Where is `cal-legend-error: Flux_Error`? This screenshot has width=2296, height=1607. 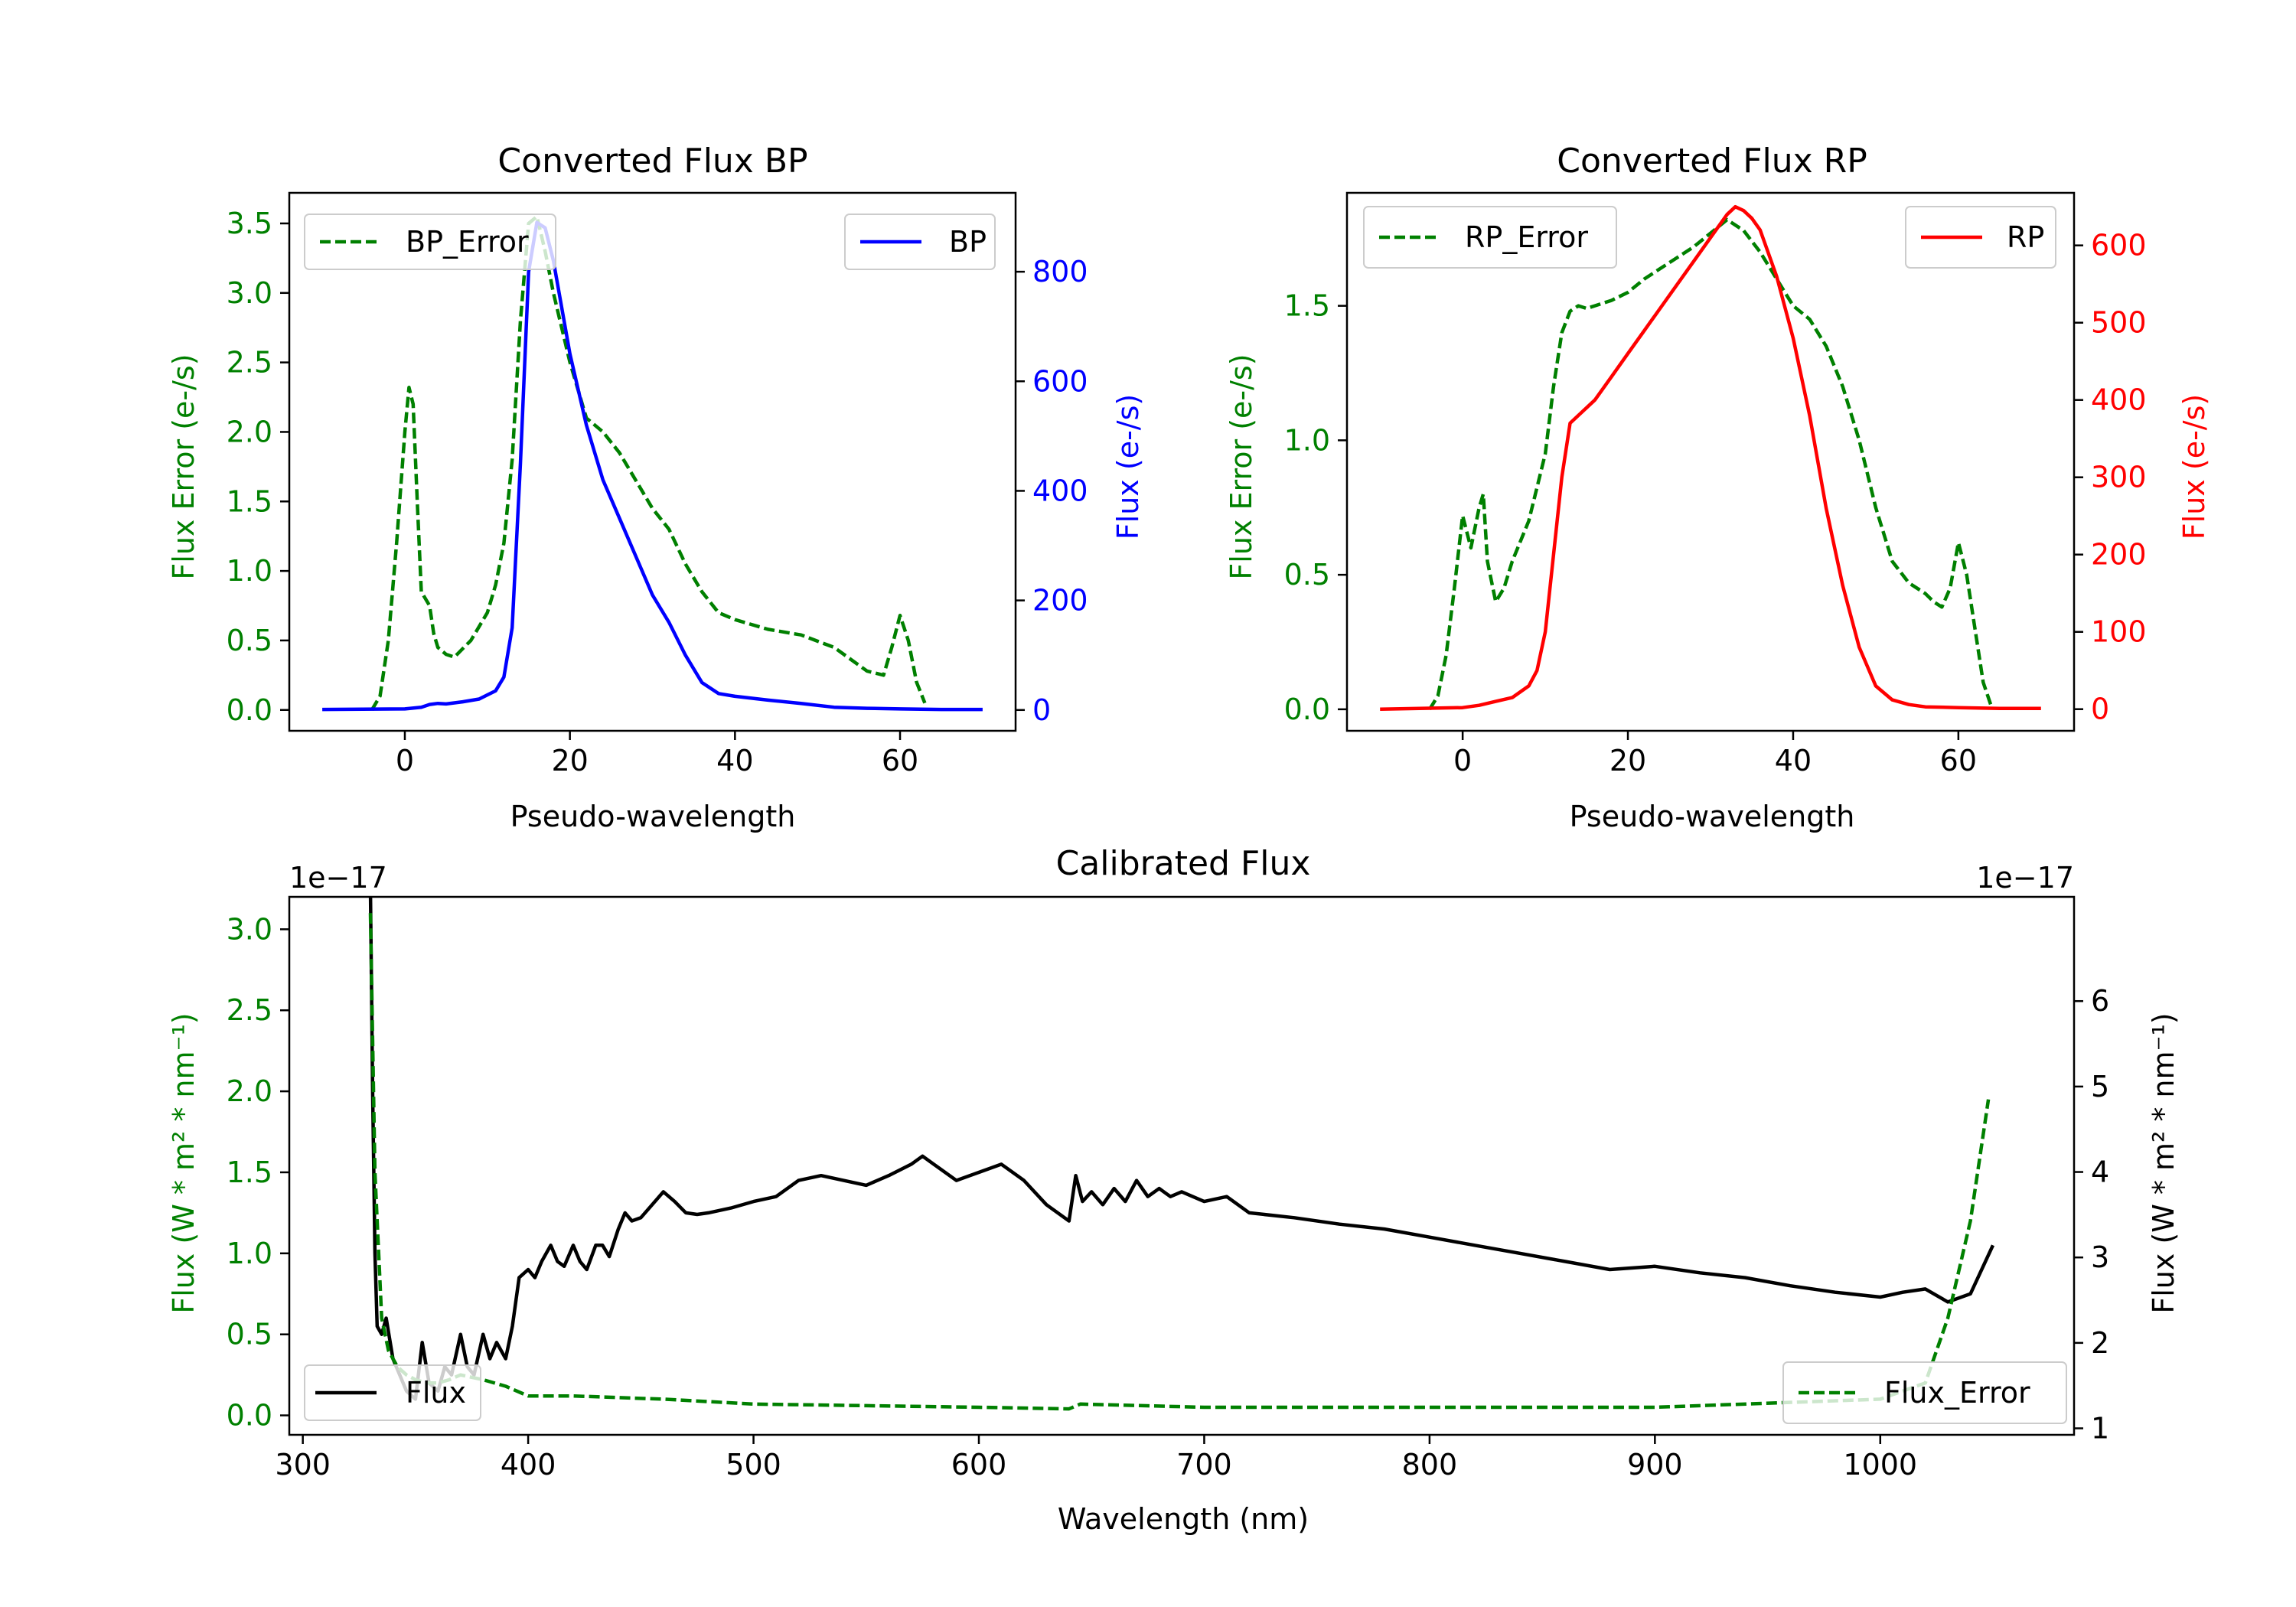
cal-legend-error: Flux_Error is located at coordinates (1924, 1392).